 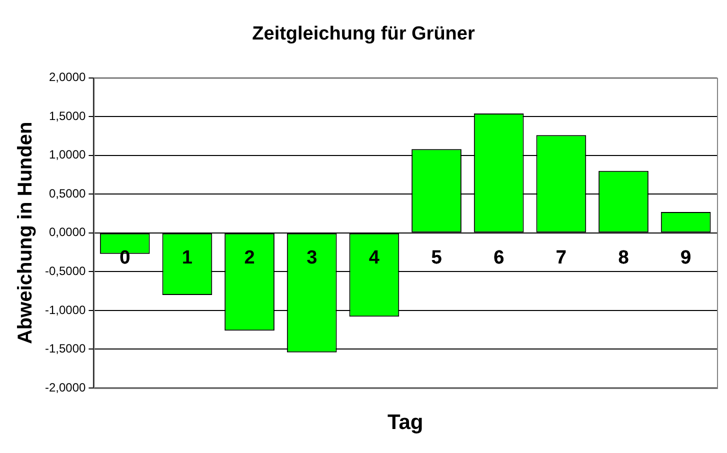 What do you see at coordinates (125, 258) in the screenshot?
I see `x-tick-label: 0` at bounding box center [125, 258].